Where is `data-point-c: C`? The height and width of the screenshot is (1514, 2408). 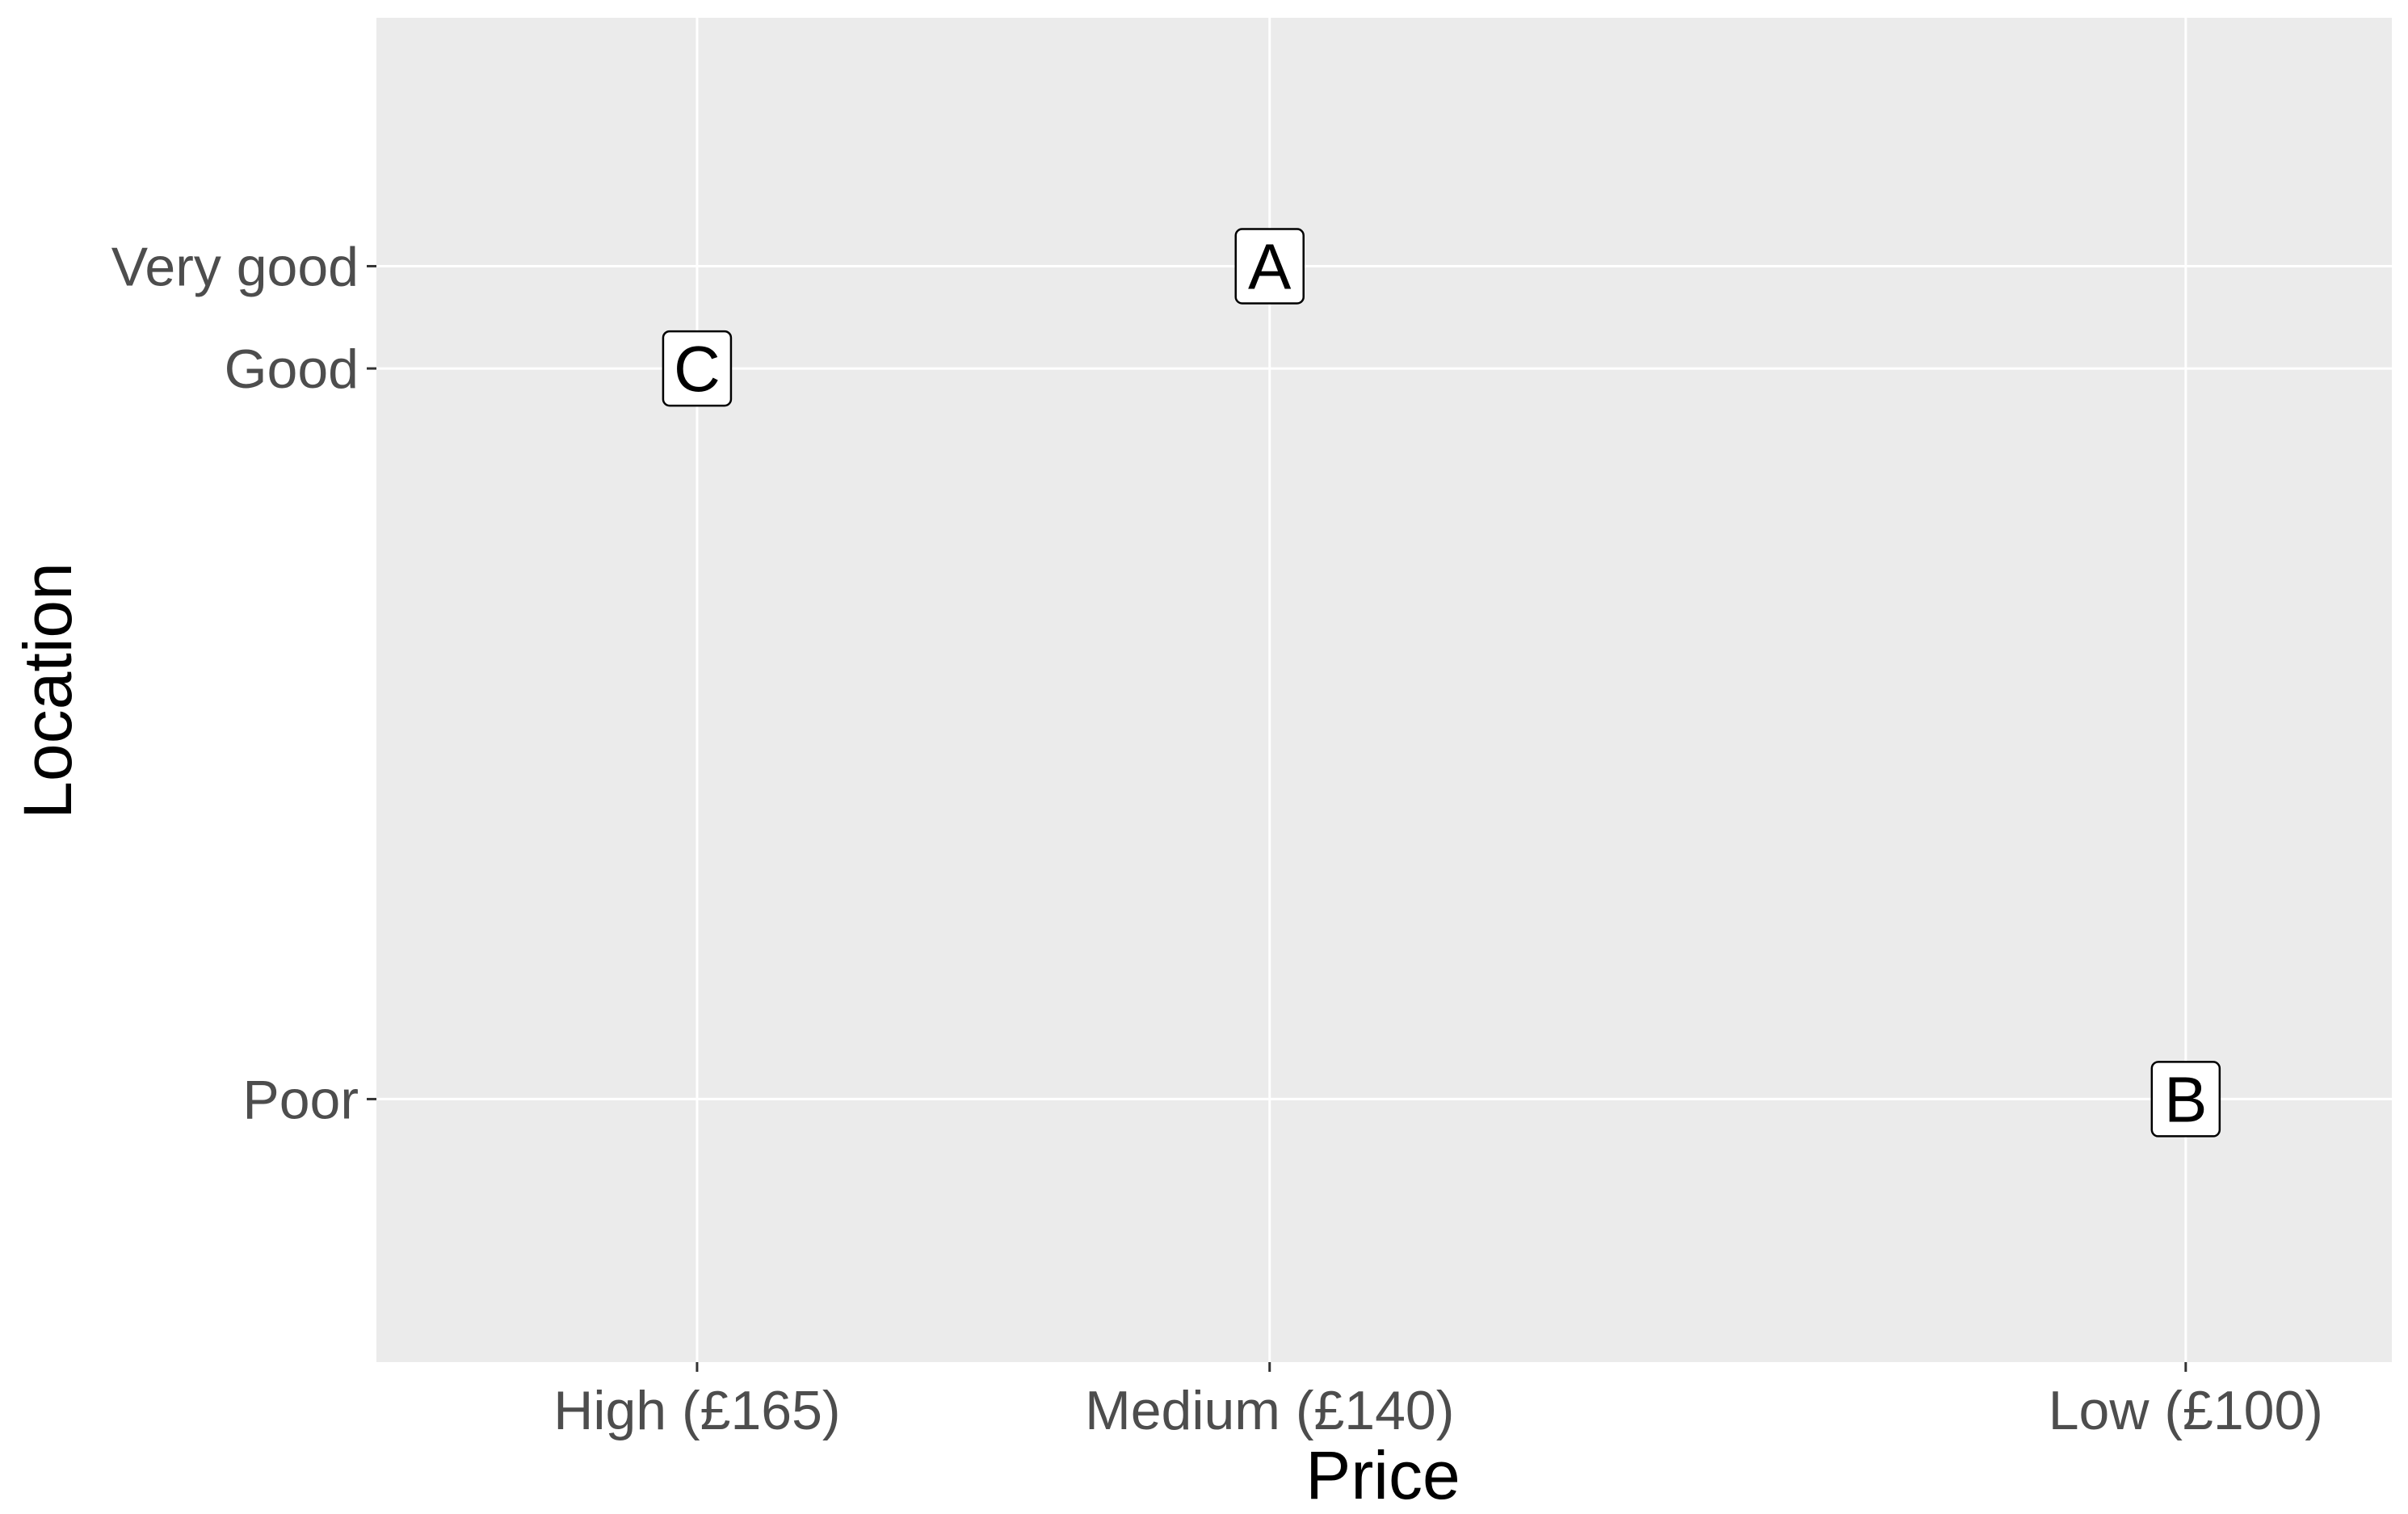
data-point-c: C is located at coordinates (697, 369).